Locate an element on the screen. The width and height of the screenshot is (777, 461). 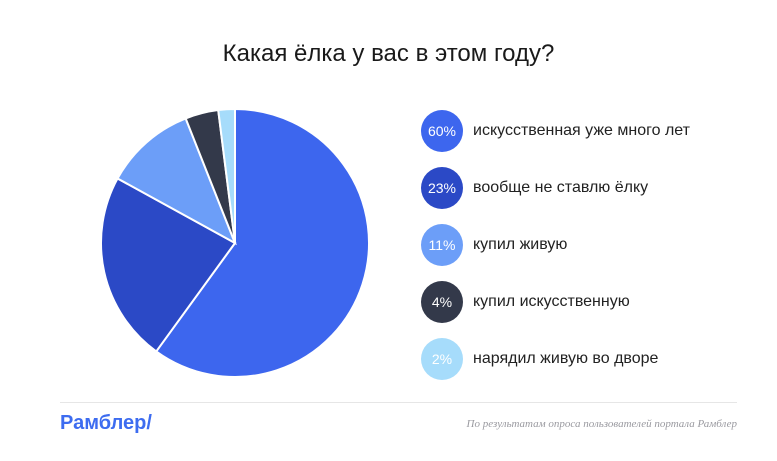
legend-label: искусственная уже много лет is located at coordinates (581, 130).